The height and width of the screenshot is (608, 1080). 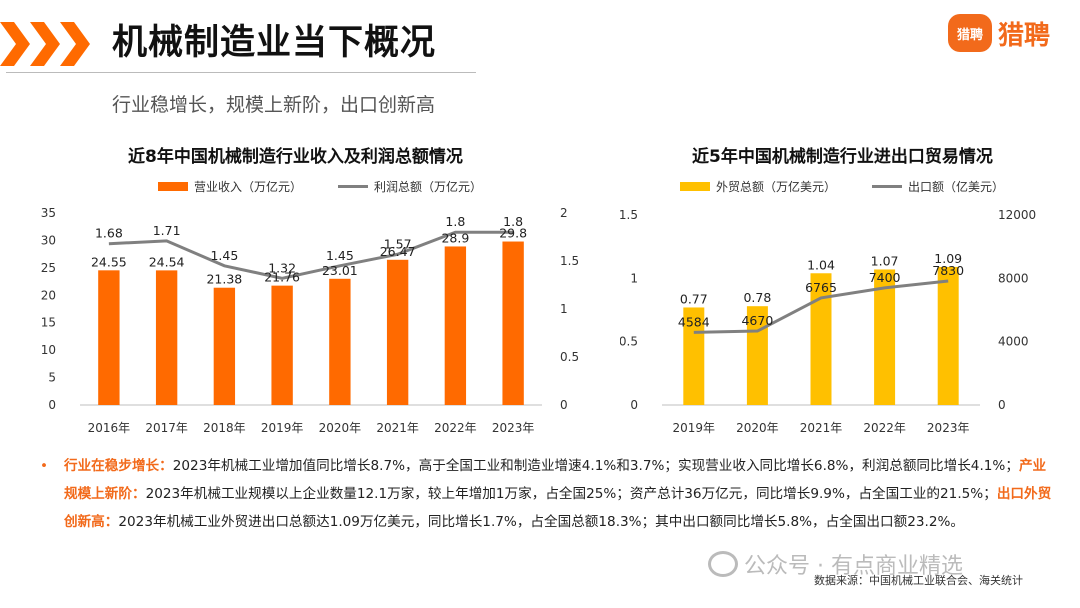 What do you see at coordinates (274, 43) in the screenshot?
I see `page-title: 机械制造业当下概况` at bounding box center [274, 43].